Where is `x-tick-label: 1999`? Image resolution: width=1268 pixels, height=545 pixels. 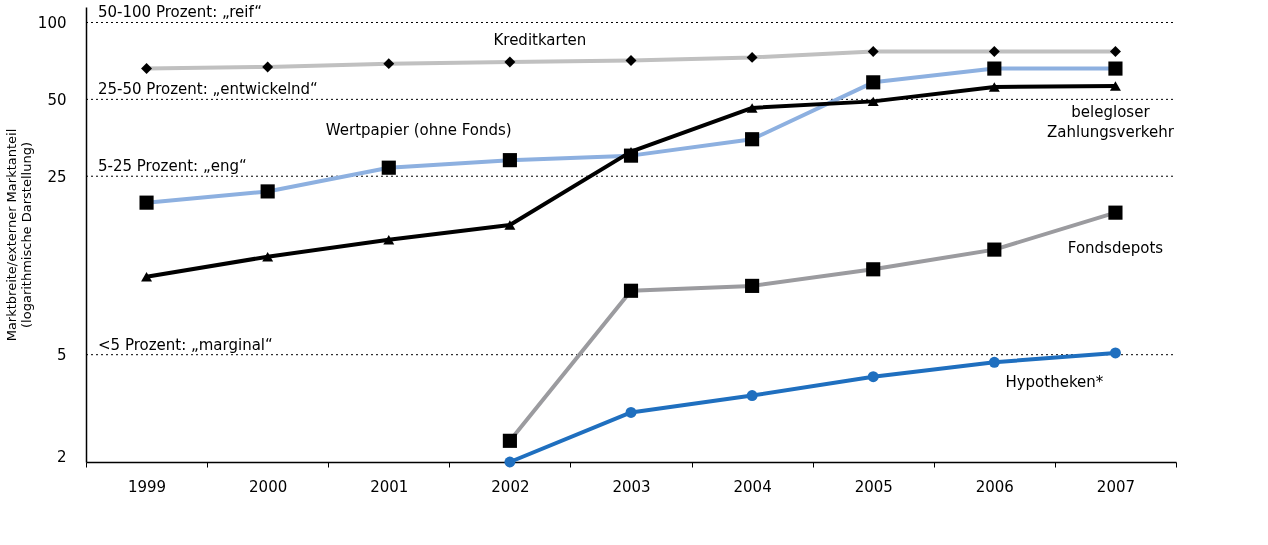 x-tick-label: 1999 is located at coordinates (147, 486).